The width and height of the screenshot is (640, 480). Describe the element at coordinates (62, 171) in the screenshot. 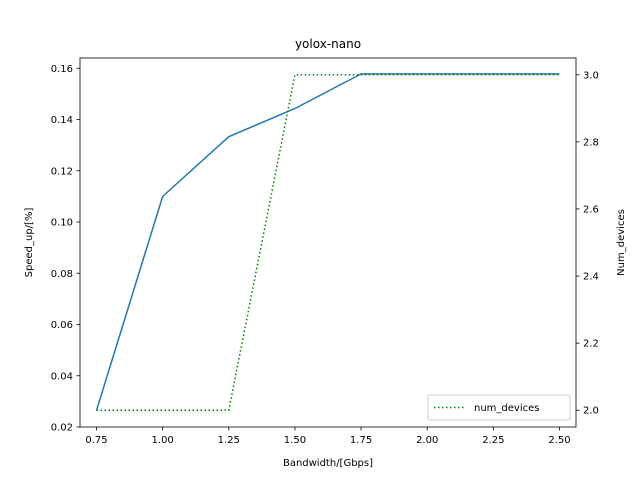

I see `y-tick-label-5: 0.12` at that location.